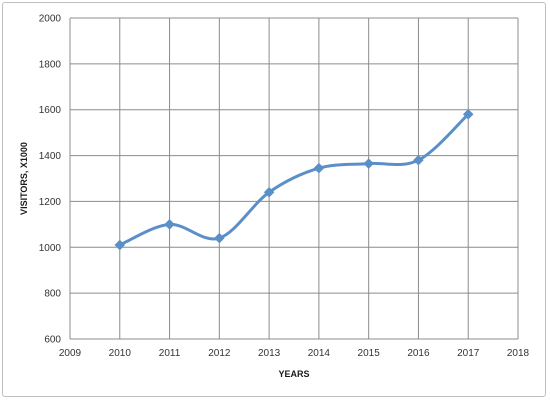  Describe the element at coordinates (170, 353) in the screenshot. I see `x-tick-label: 2011` at that location.